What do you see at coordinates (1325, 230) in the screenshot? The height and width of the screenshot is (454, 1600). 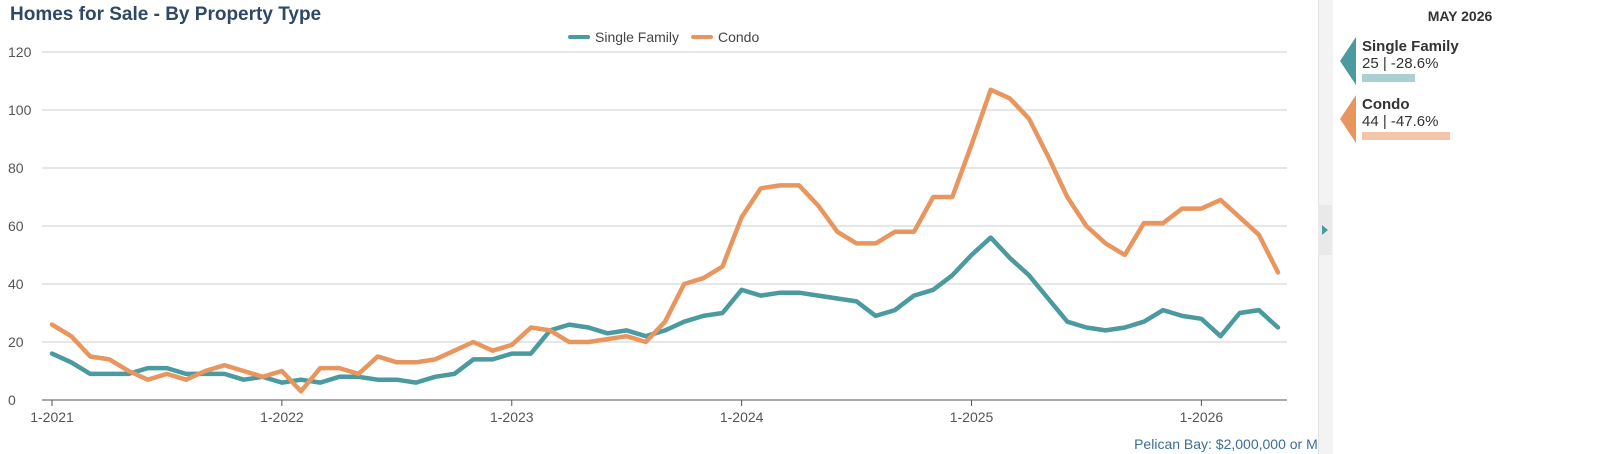 I see `panel-toggle-button` at bounding box center [1325, 230].